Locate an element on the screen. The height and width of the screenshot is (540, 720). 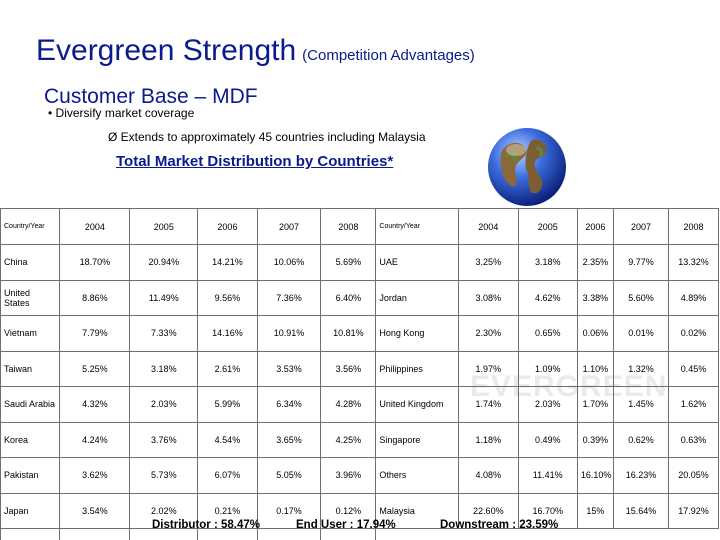
value-cell: 0.21% is located at coordinates (227, 510).